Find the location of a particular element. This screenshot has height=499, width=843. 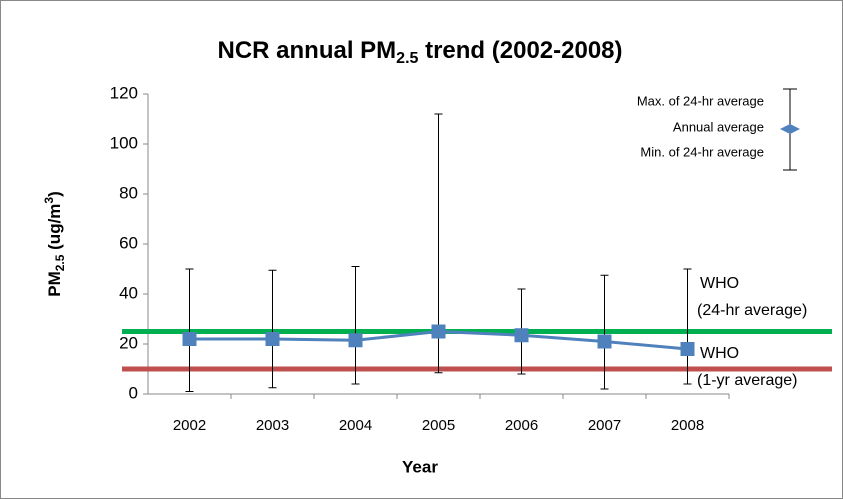

y-tick-label: 40 is located at coordinates (128, 292).